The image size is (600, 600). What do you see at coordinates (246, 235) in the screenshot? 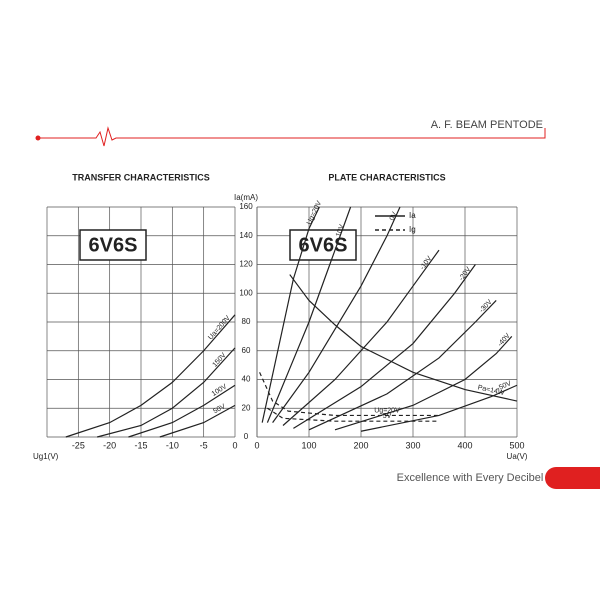
I see `y-tick-label: 140` at bounding box center [246, 235].